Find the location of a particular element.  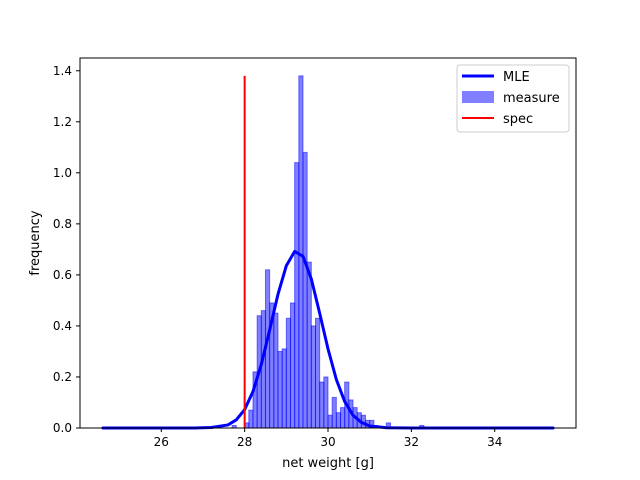

legend-measure-label: measure is located at coordinates (531, 98).